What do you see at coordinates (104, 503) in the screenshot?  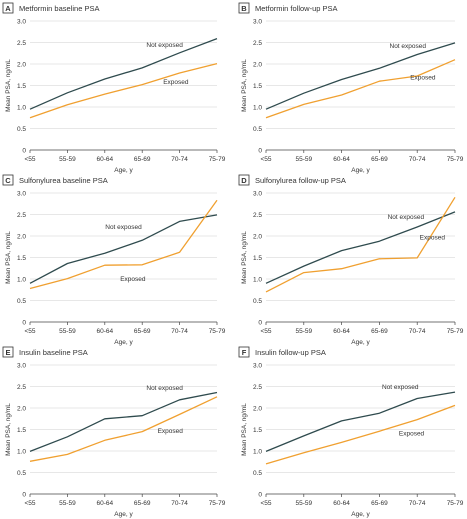 I see `panel-e-x-tick-label: 60-64` at bounding box center [104, 503].